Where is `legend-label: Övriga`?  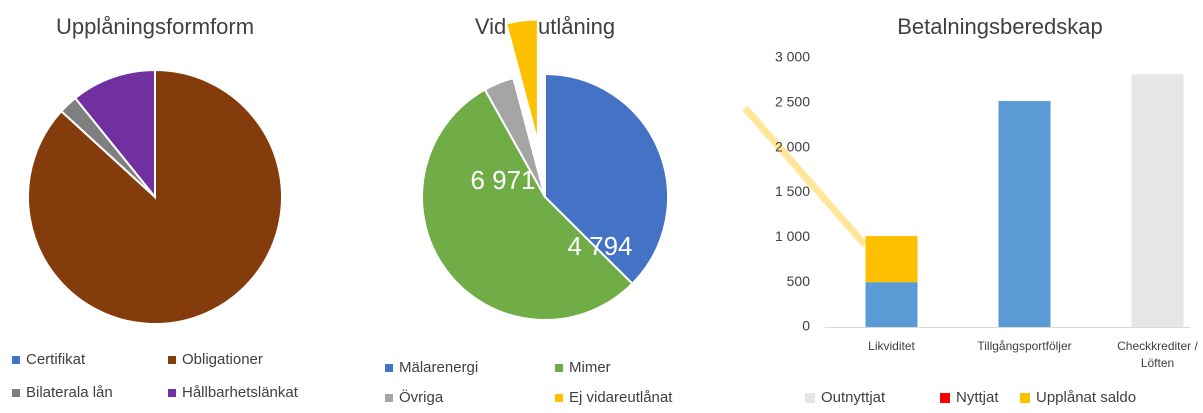 legend-label: Övriga is located at coordinates (421, 397).